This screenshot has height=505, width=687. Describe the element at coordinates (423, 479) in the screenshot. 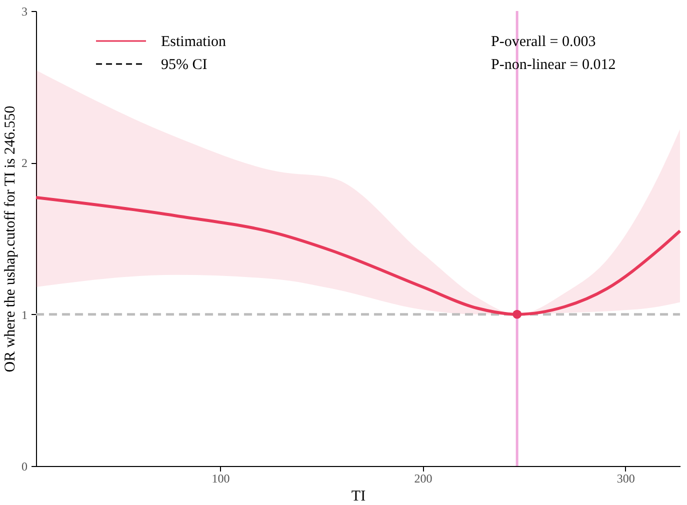

I see `x-tick-label: 200` at that location.